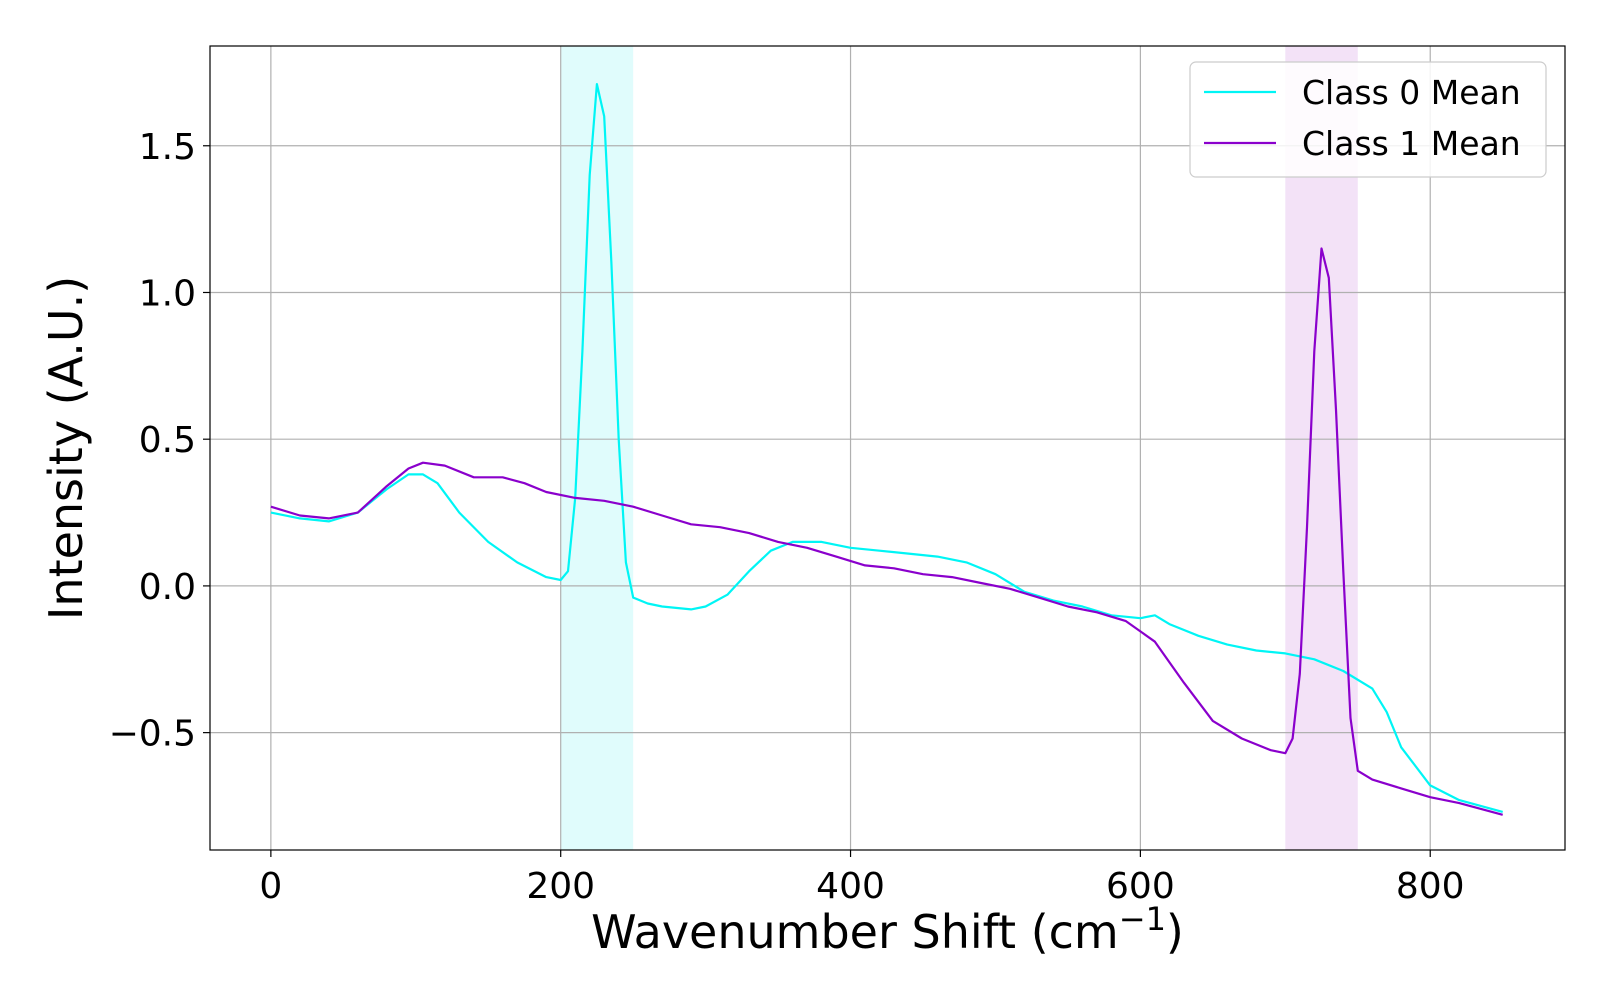  Describe the element at coordinates (1411, 92) in the screenshot. I see `legend-label-0: Class 0 Mean` at that location.